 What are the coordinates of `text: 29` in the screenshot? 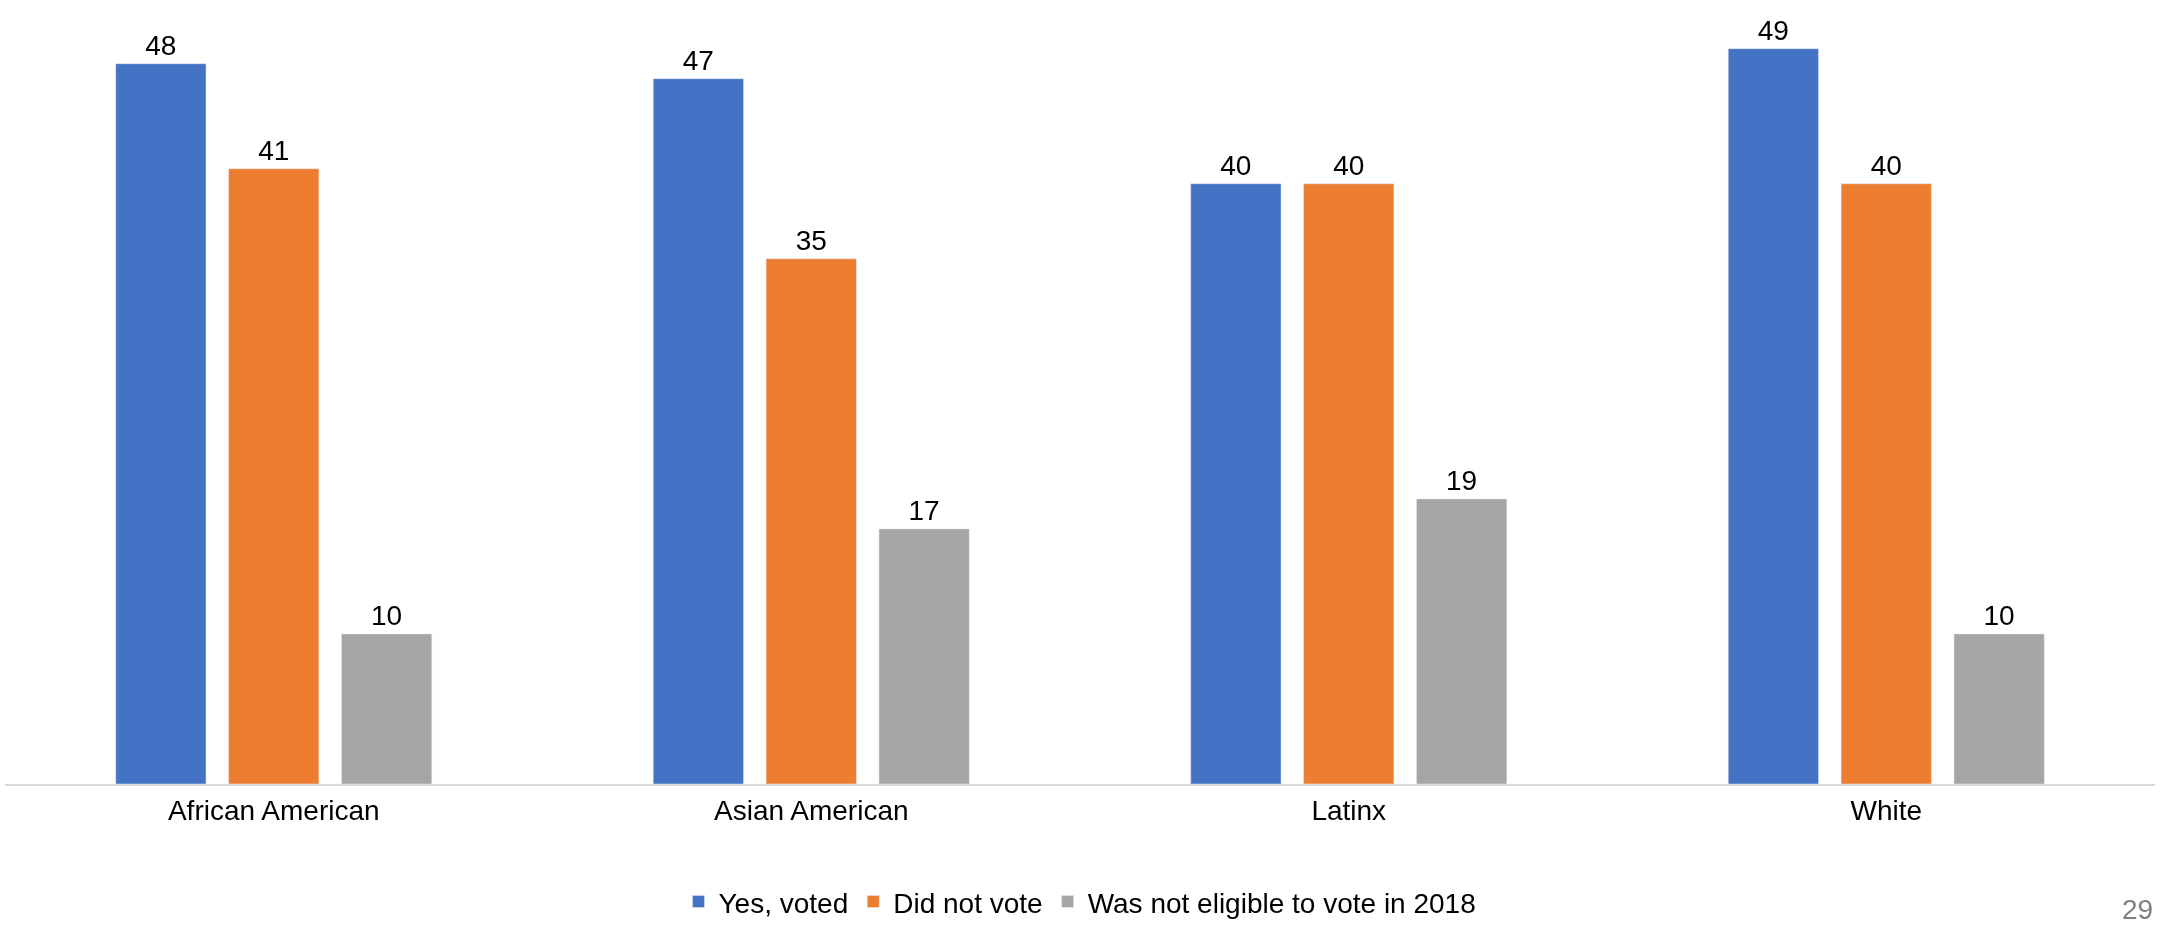 It's located at (2138, 909).